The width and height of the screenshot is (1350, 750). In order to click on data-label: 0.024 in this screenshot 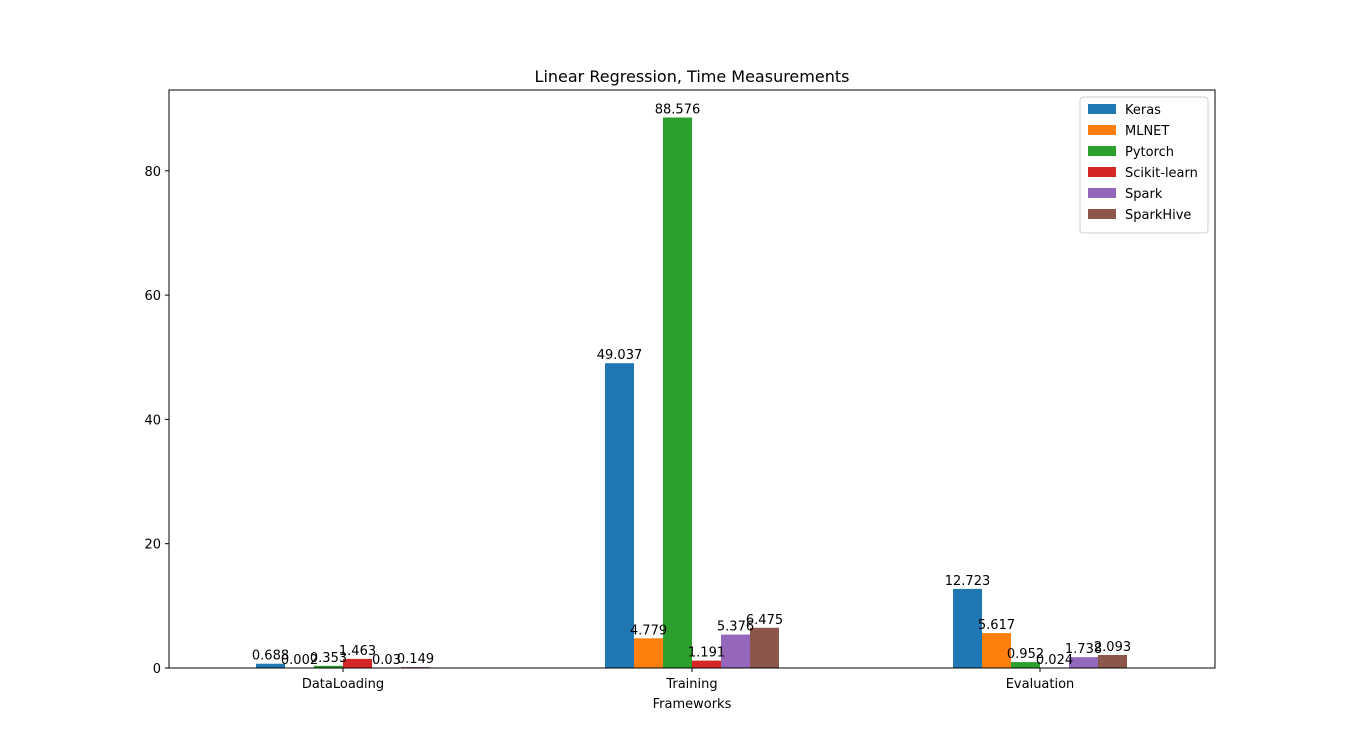, I will do `click(1054, 660)`.